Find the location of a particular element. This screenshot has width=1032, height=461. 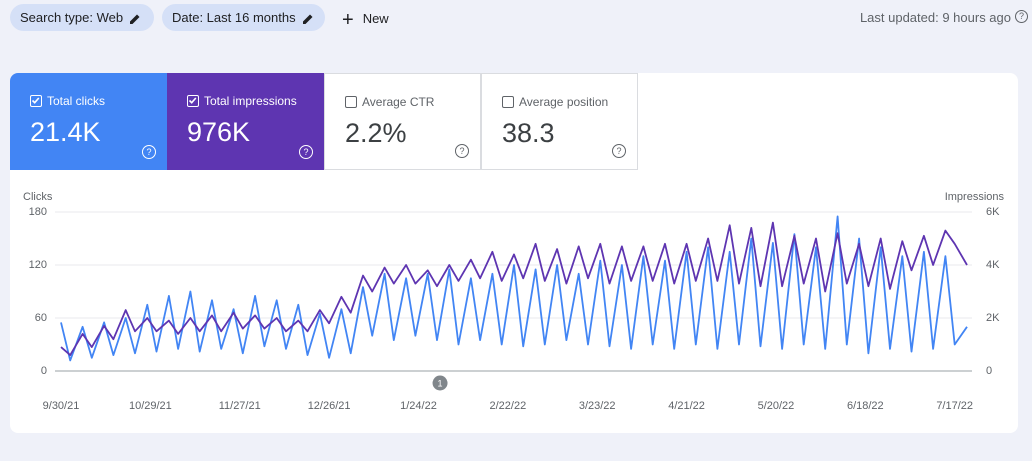

y-tick-label: 60 is located at coordinates (41, 318).